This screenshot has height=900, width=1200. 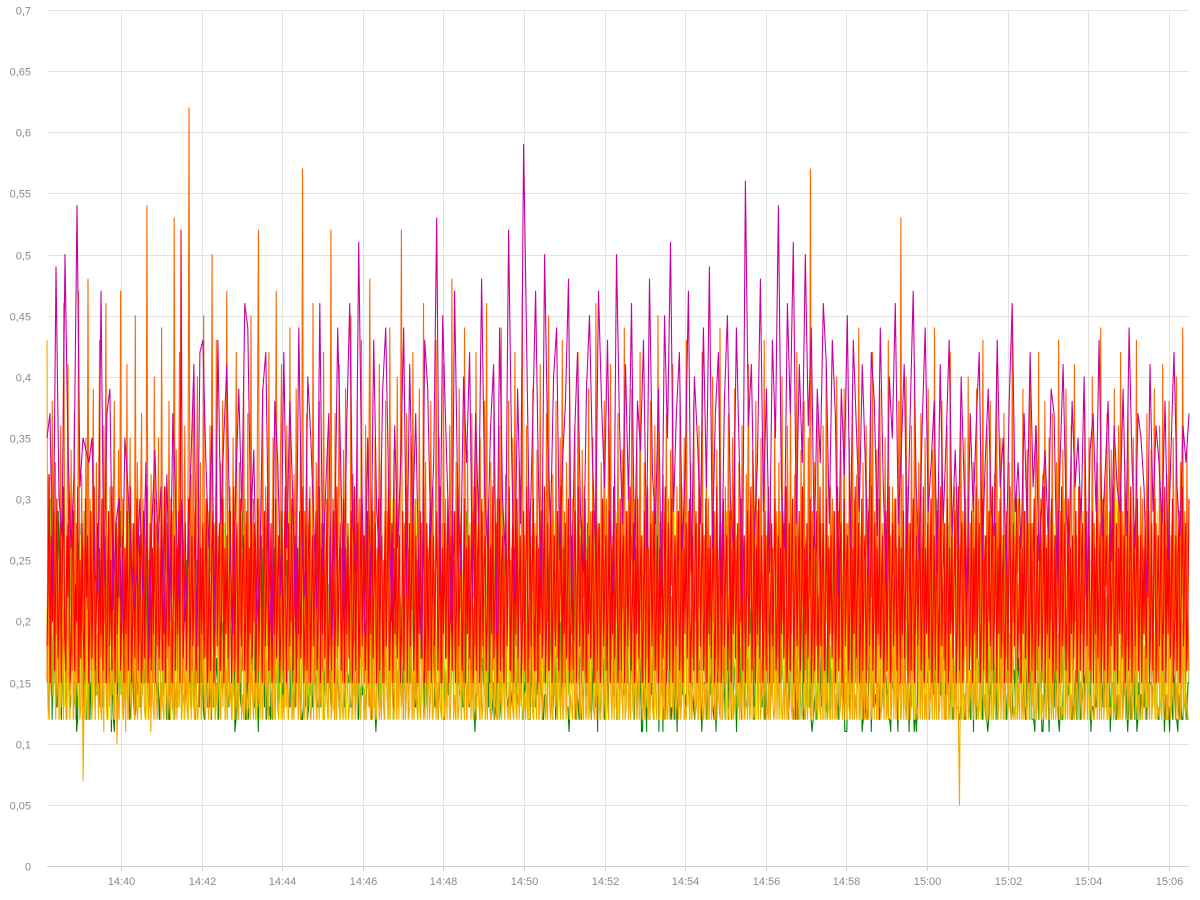 I want to click on y-tick-label: 0,65, so click(x=20, y=73).